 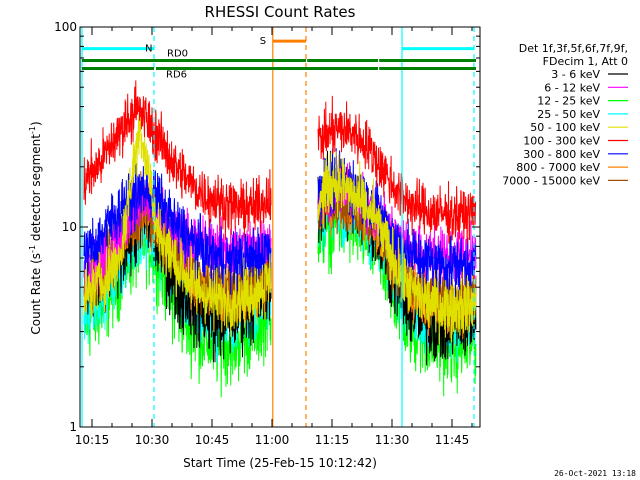 I want to click on series-line-50-100kev-seg1, so click(x=397, y=248).